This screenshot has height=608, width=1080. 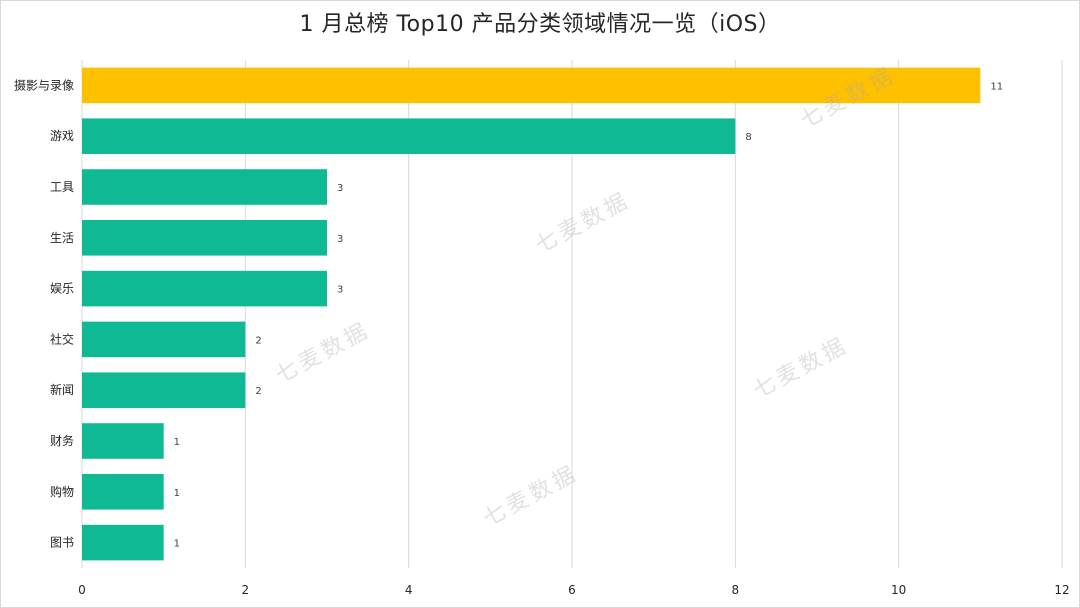 What do you see at coordinates (62, 187) in the screenshot?
I see `category-label: 工具` at bounding box center [62, 187].